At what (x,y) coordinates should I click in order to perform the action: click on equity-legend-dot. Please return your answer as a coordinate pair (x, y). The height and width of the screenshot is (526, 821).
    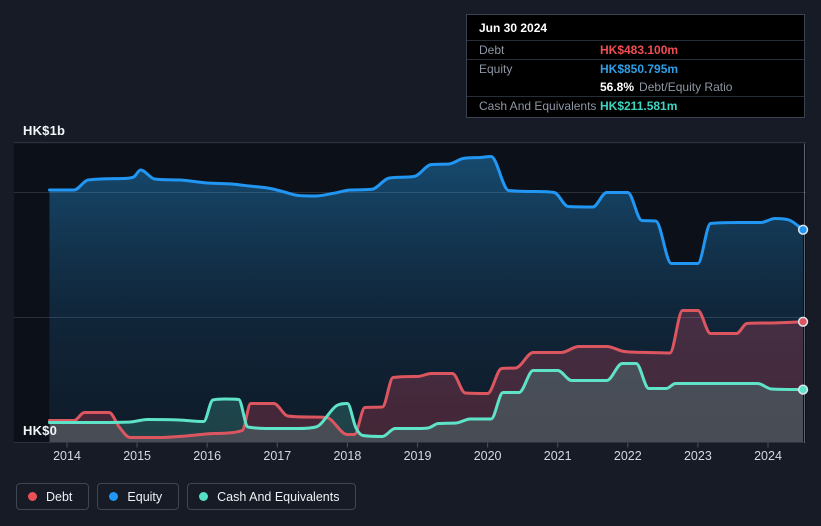
    Looking at the image, I should click on (114, 496).